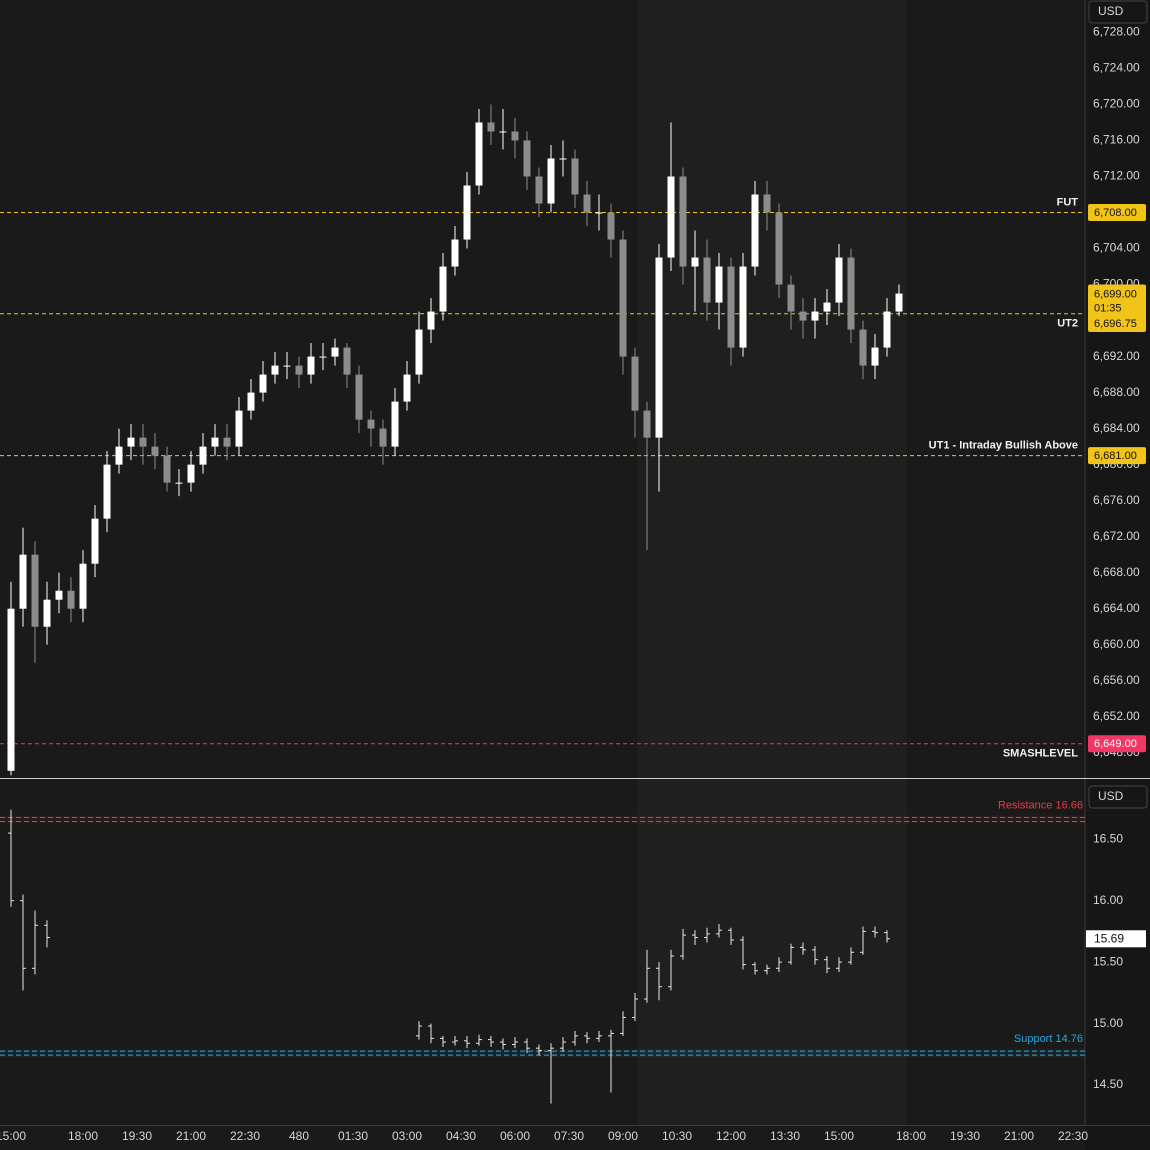 This screenshot has width=1150, height=1150. Describe the element at coordinates (542, 1053) in the screenshot. I see `level-band` at that location.